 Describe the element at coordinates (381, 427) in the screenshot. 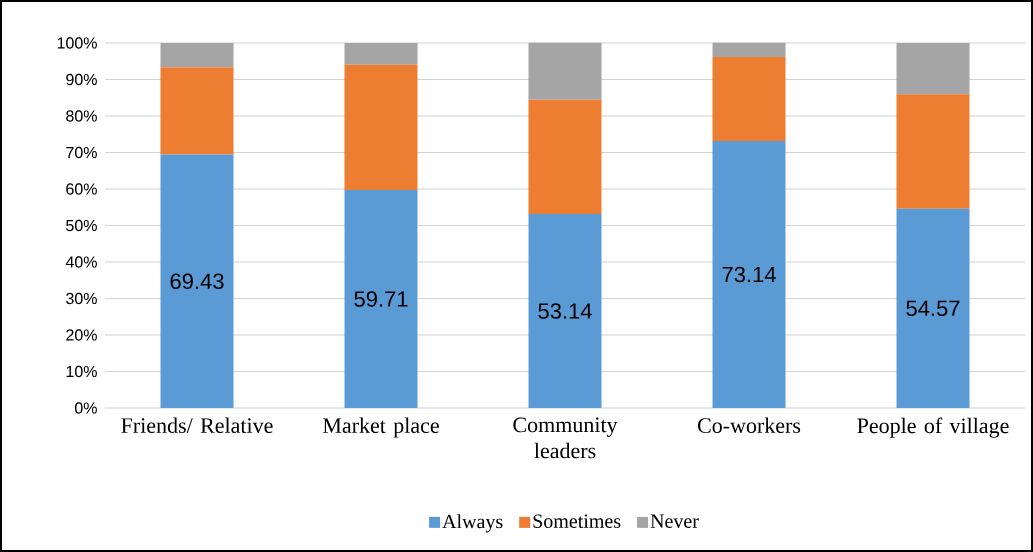

I see `x-tick-label: Market place` at that location.